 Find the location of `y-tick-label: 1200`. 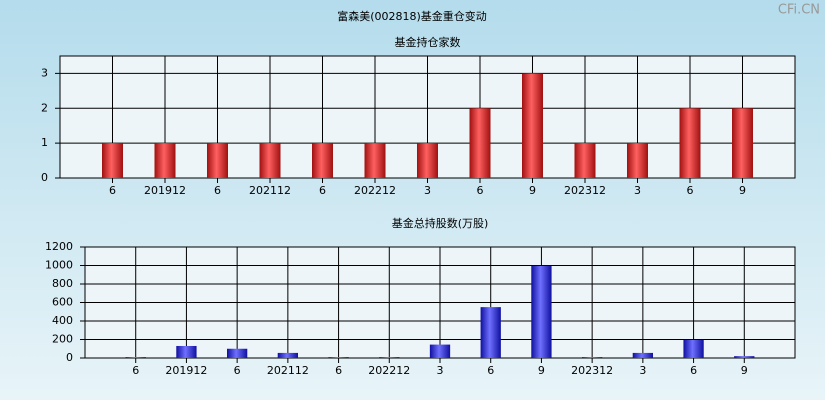

y-tick-label: 1200 is located at coordinates (59, 246).